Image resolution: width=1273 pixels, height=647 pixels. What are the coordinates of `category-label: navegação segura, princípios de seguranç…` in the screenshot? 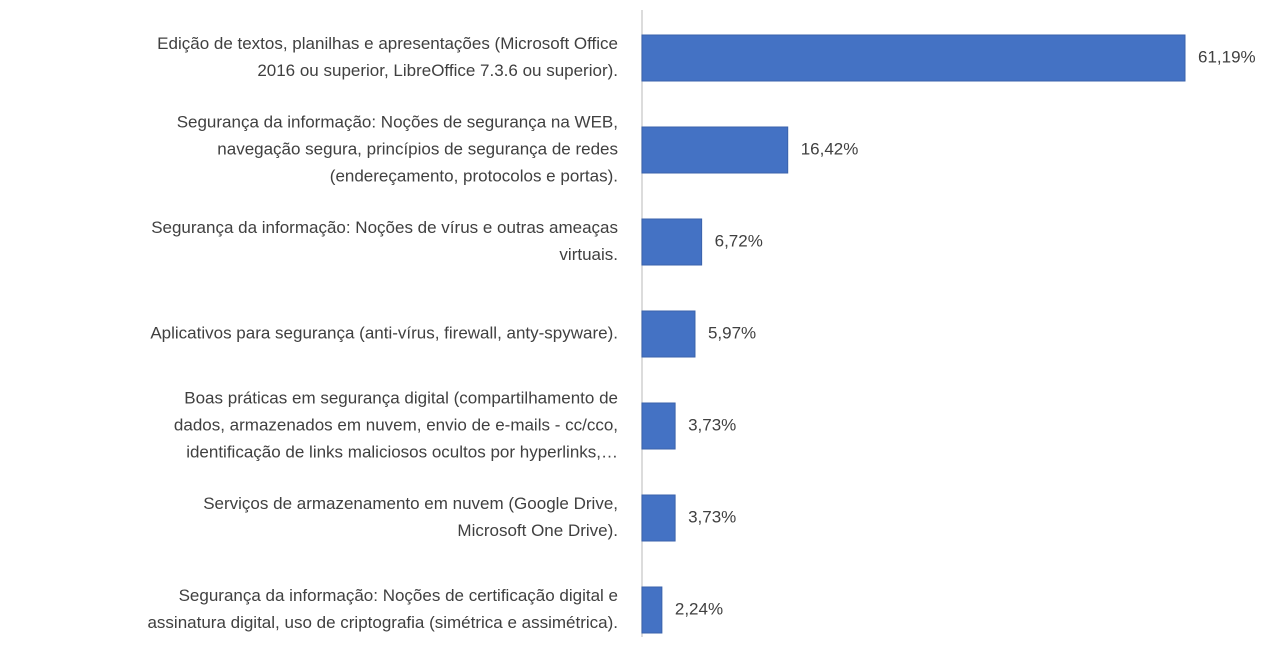 It's located at (417, 148).